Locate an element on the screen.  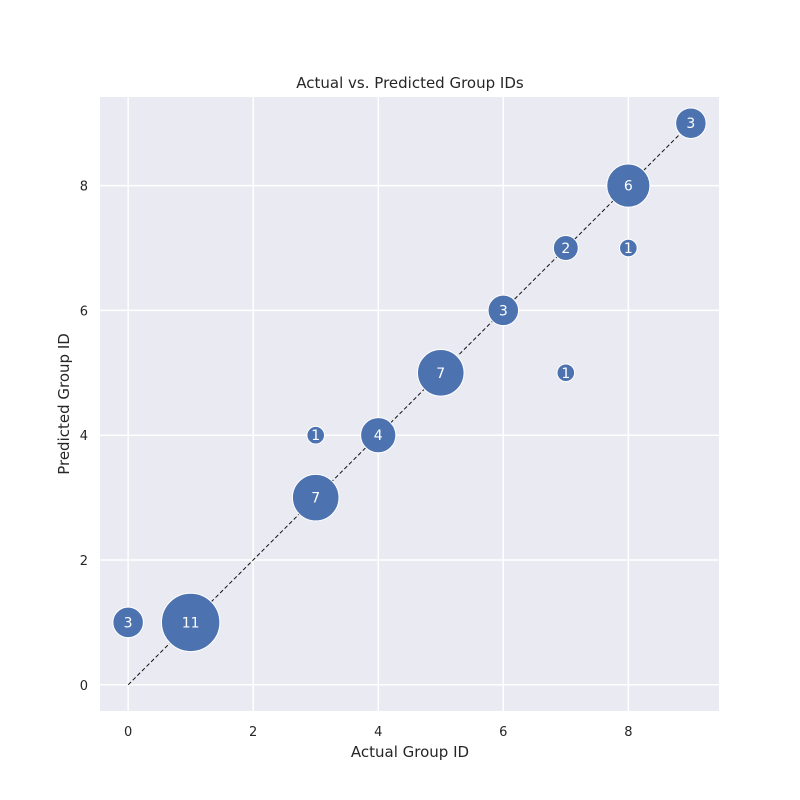
y-tick-label: 8 is located at coordinates (84, 187).